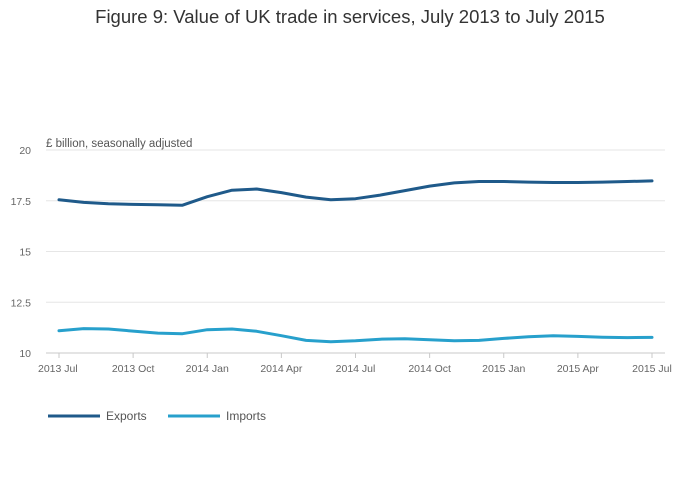 The width and height of the screenshot is (700, 502). Describe the element at coordinates (578, 369) in the screenshot. I see `x-tick-label: 2015 Apr` at that location.